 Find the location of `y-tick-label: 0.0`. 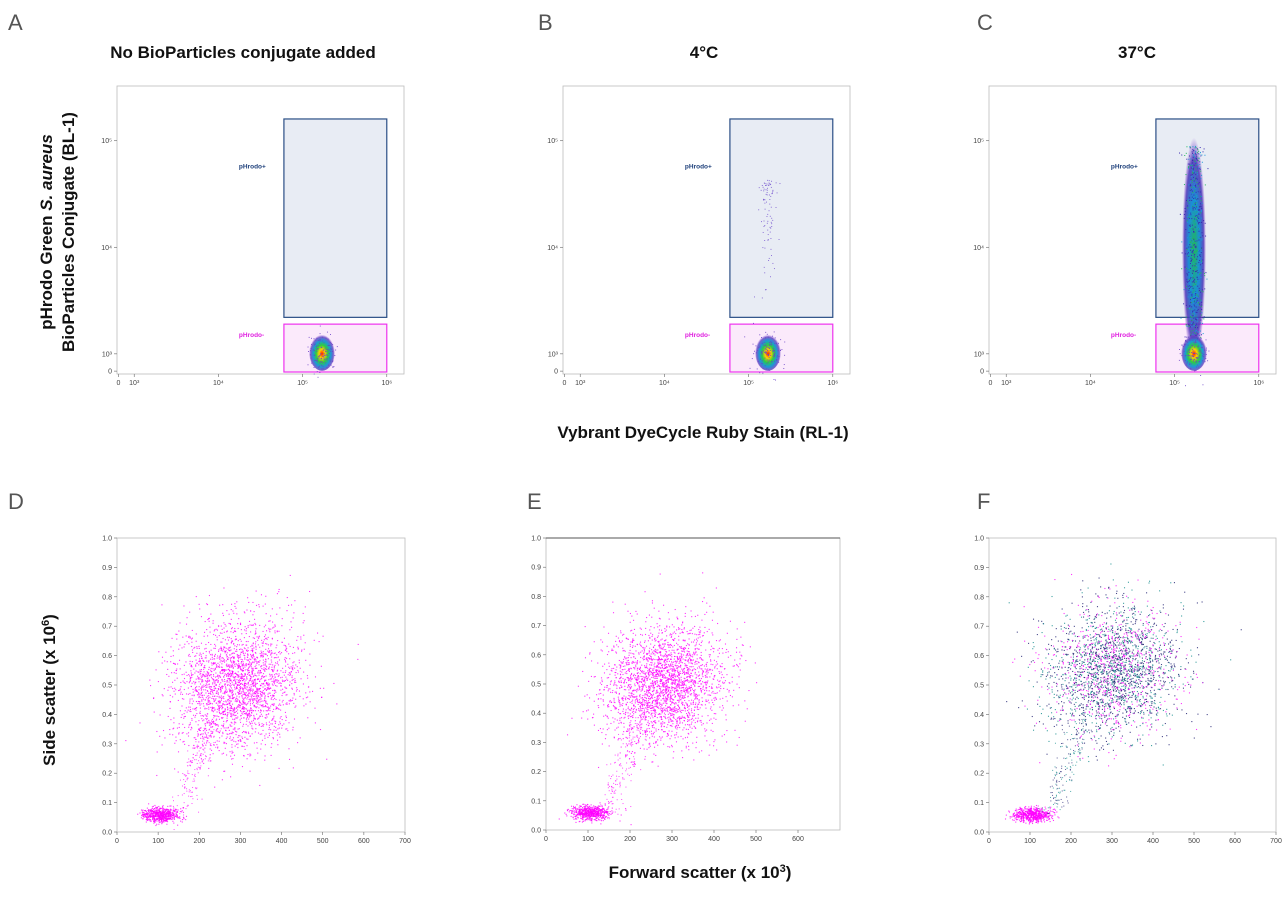

y-tick-label: 0.0 is located at coordinates (107, 833).